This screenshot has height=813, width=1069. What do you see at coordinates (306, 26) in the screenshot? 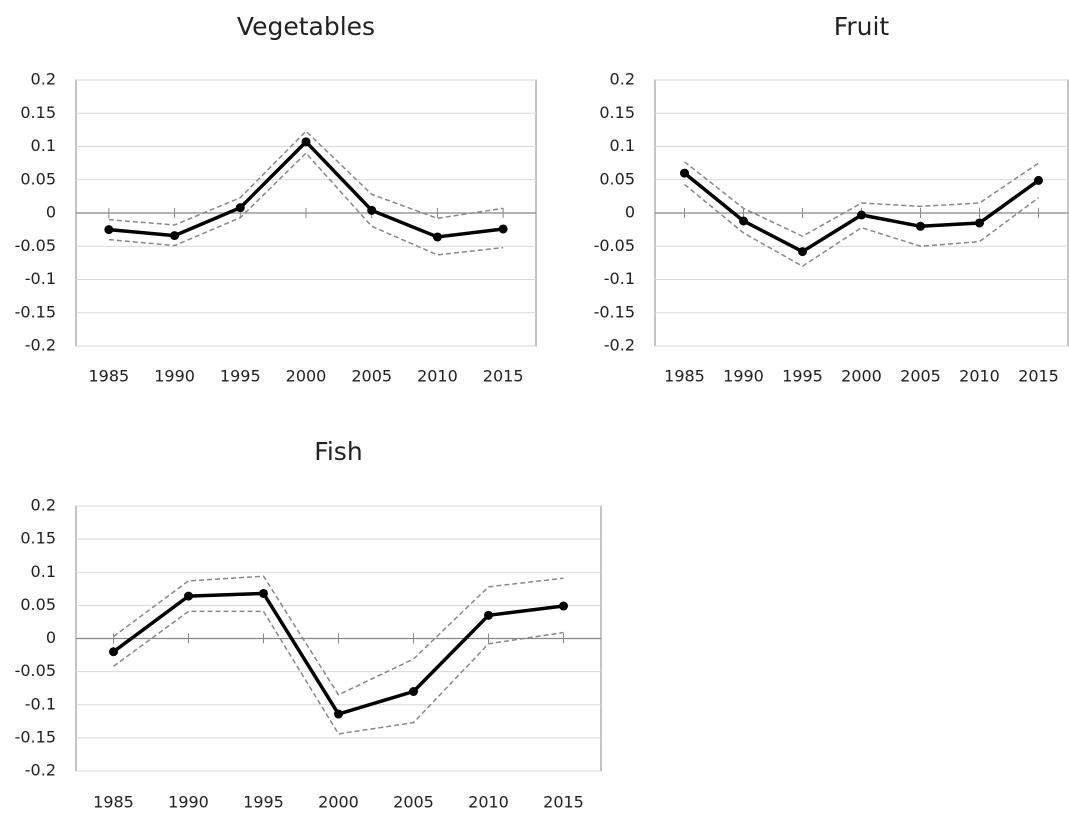
I see `chart-title: Vegetables` at bounding box center [306, 26].